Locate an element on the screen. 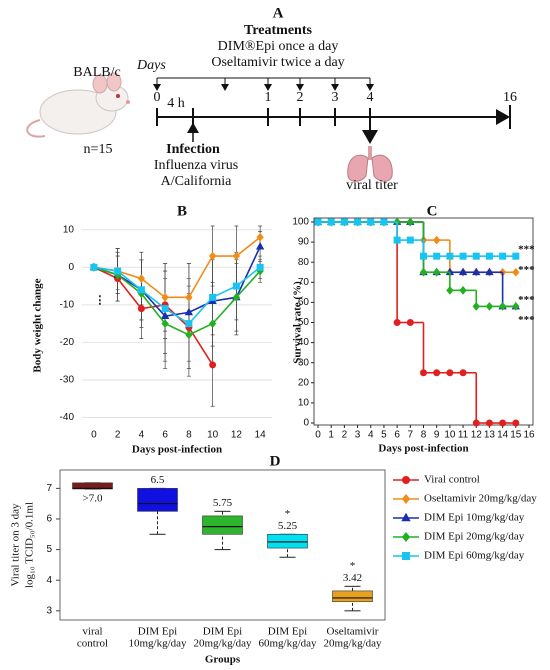 The height and width of the screenshot is (670, 550). y-axis-label: log₁₀ TCID₅₀/0.1ml is located at coordinates (30, 545).